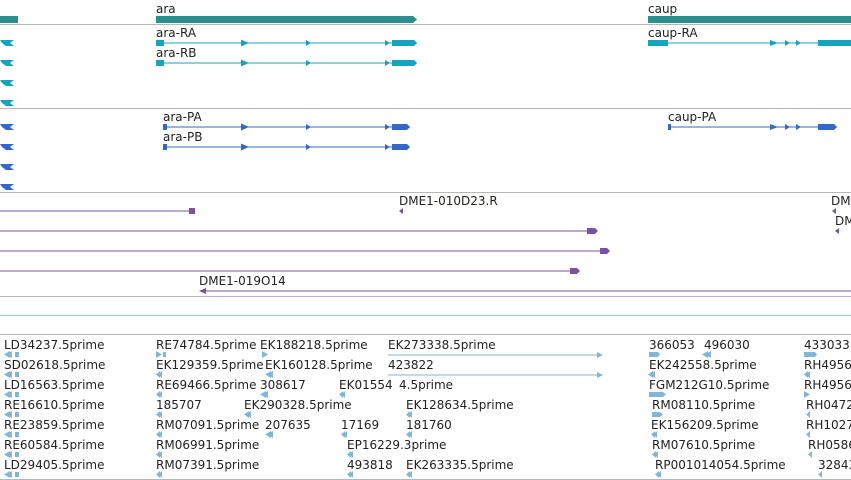 The image size is (851, 480). I want to click on est-label: 423822, so click(411, 365).